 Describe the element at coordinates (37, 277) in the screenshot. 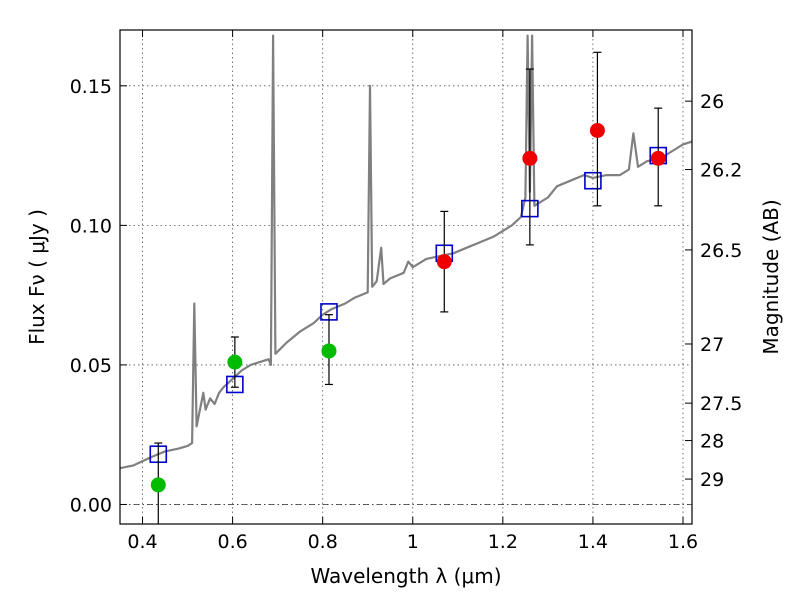

I see `y-axis-label: Flux Fν ( μJy )` at that location.